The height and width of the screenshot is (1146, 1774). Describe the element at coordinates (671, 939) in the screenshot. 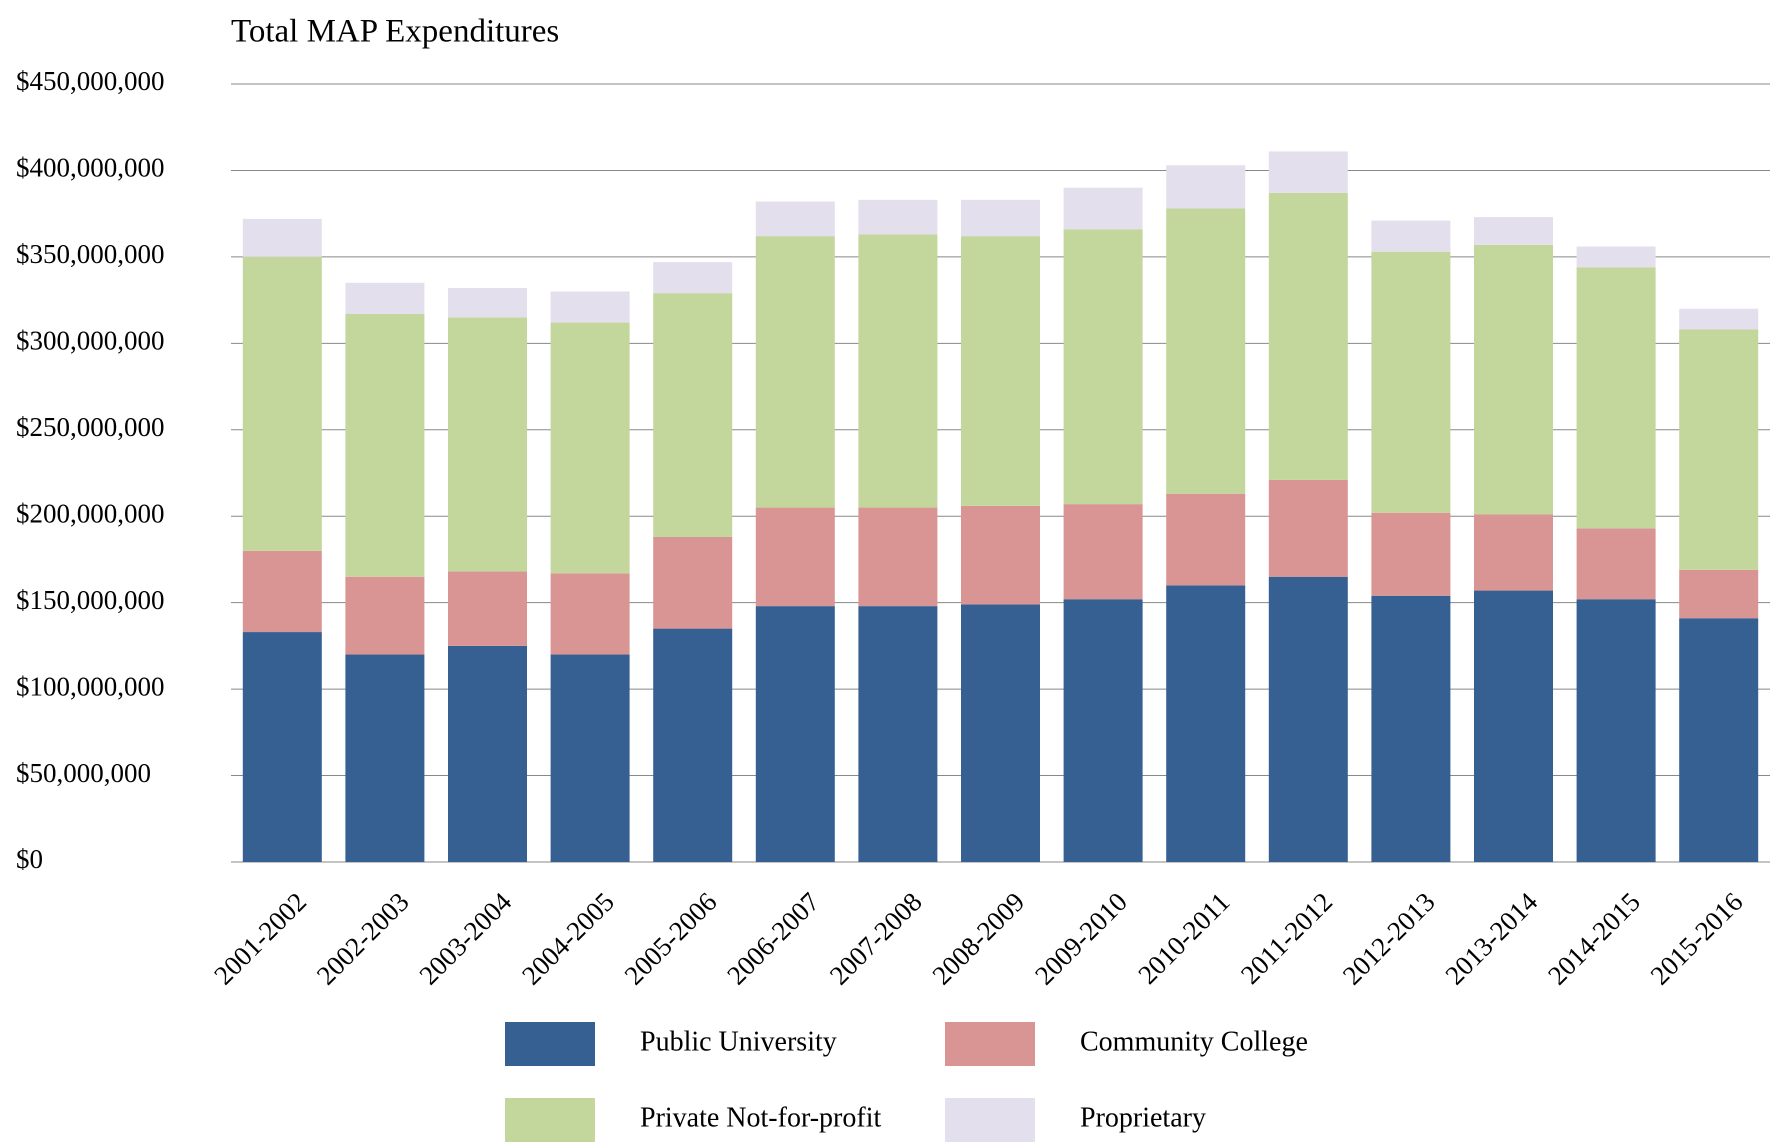

I see `x-tick-label: 2005-2006` at that location.